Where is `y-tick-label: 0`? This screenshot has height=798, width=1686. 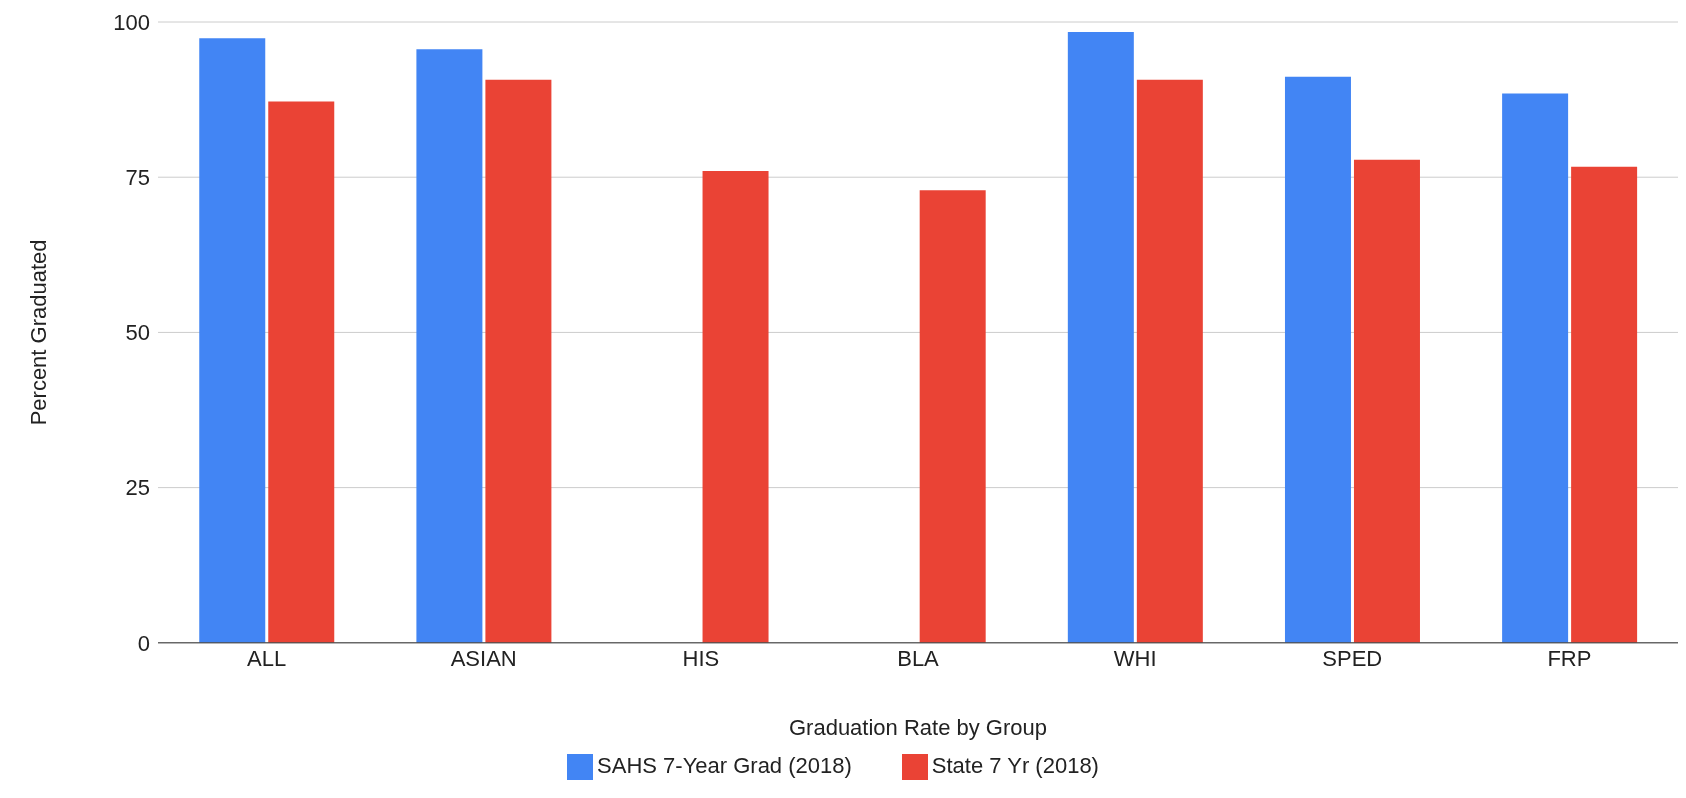
y-tick-label: 0 is located at coordinates (143, 643).